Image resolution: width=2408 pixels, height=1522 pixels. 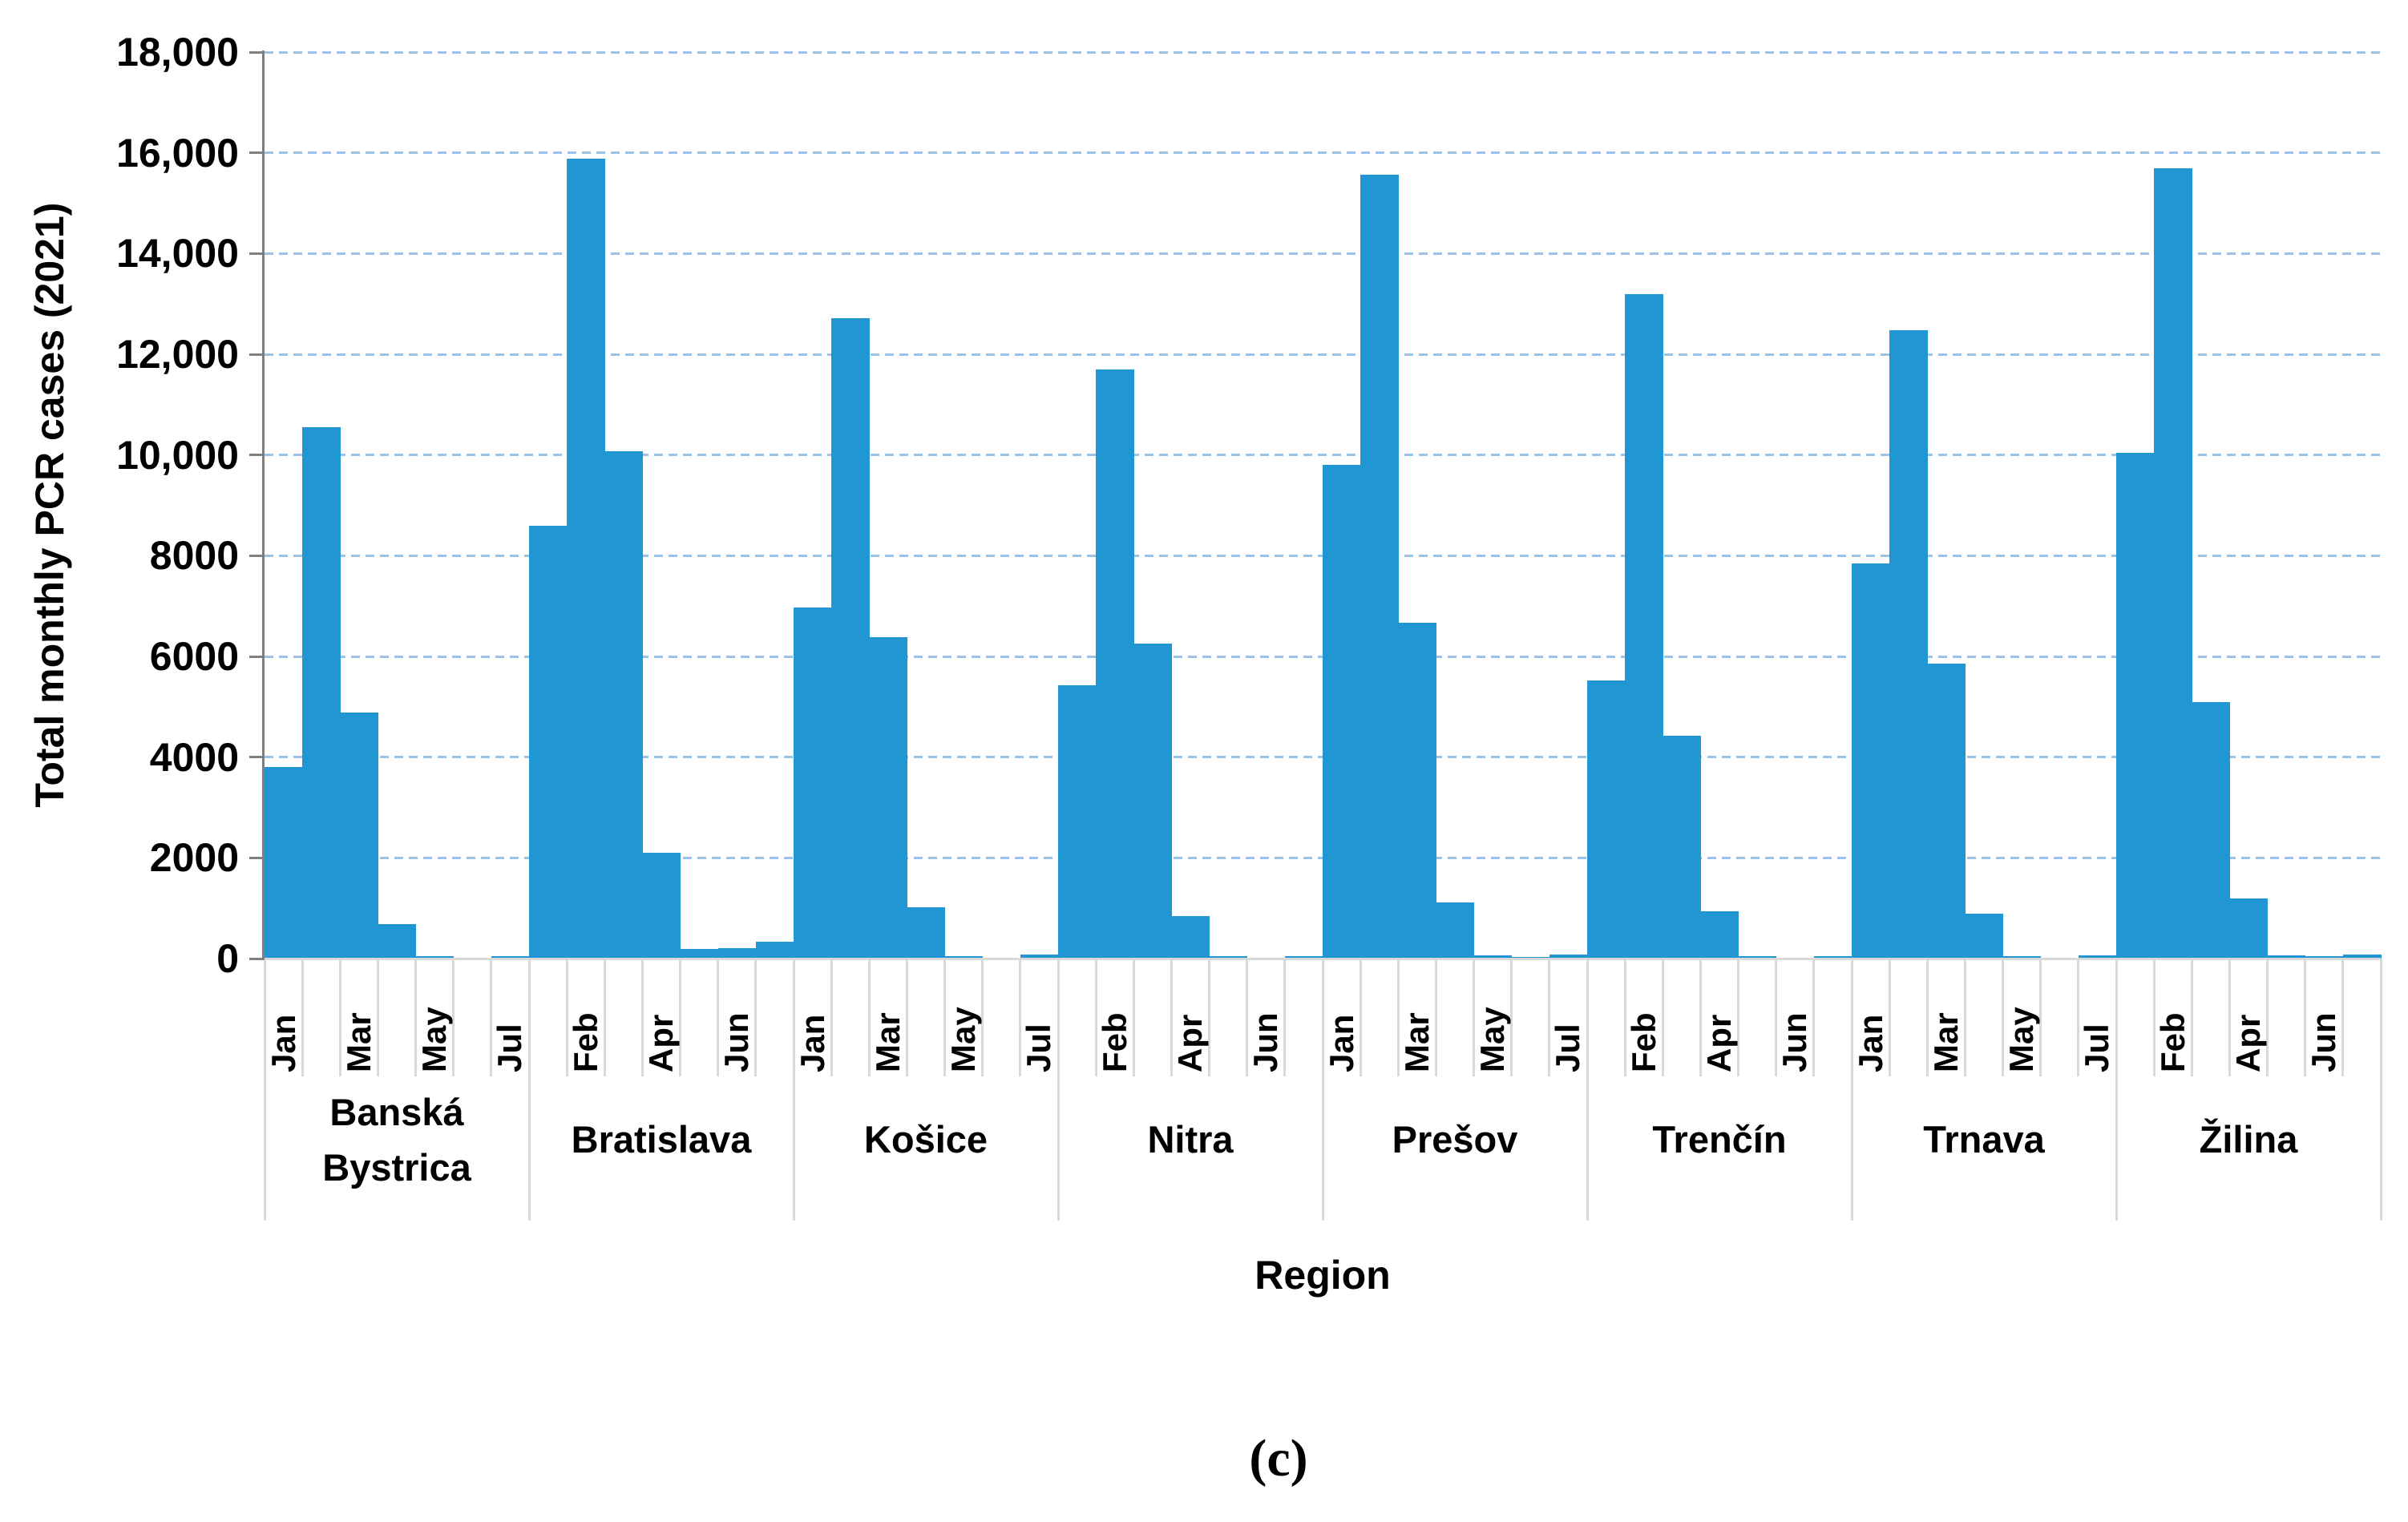 I want to click on bar-Bratislava-Mar, so click(x=624, y=705).